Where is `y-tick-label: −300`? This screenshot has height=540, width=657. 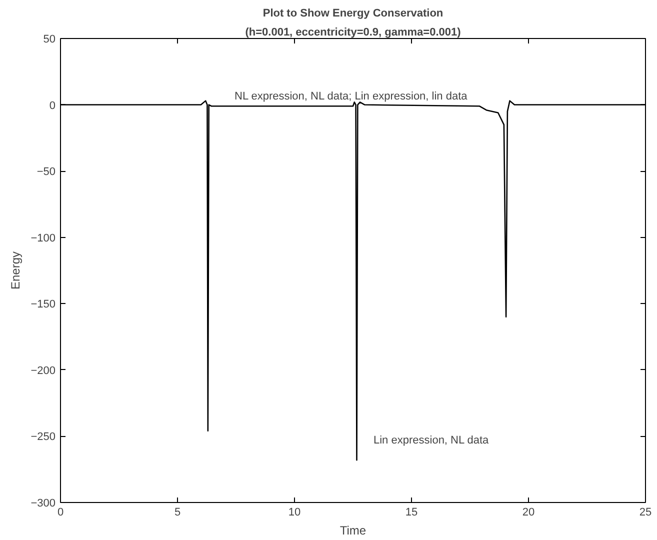
y-tick-label: −300 is located at coordinates (43, 504).